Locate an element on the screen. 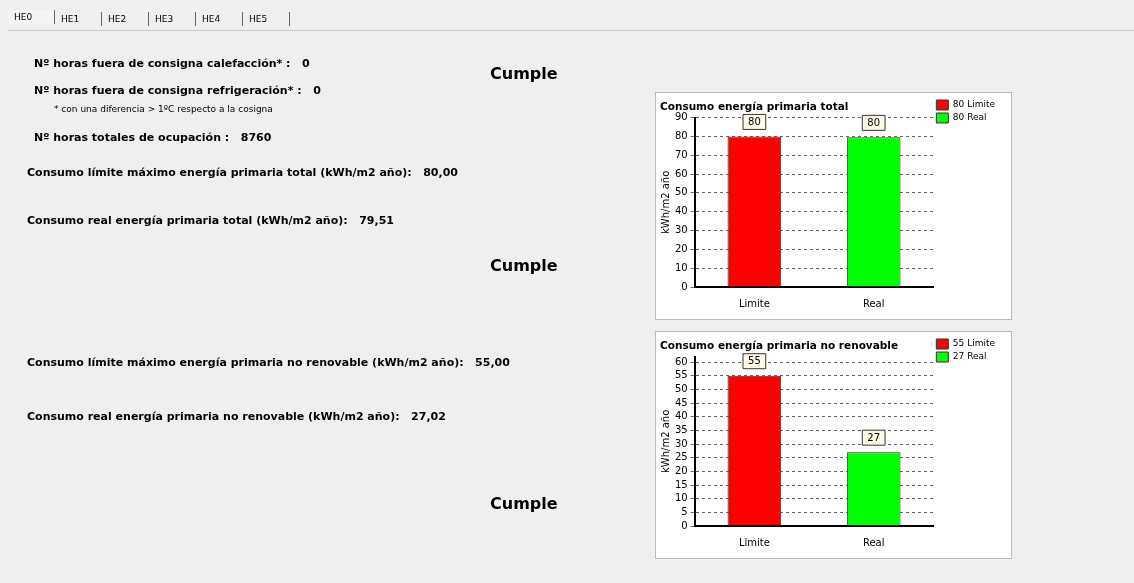  text: HE1 is located at coordinates (78, 19).